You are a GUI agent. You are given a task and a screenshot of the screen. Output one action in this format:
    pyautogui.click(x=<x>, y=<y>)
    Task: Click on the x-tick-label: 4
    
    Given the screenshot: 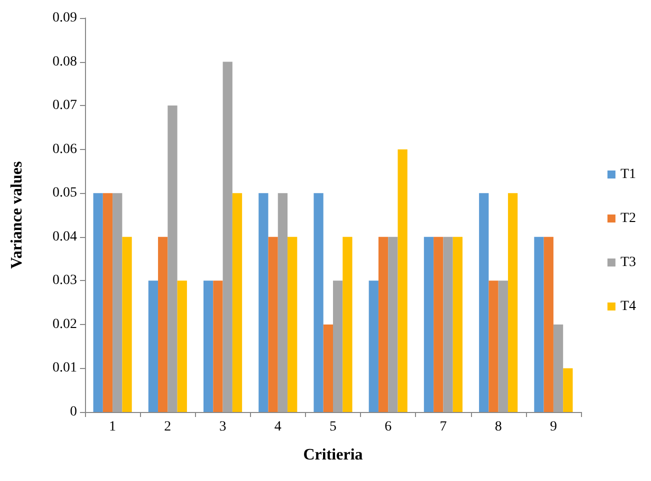 What is the action you would take?
    pyautogui.click(x=278, y=427)
    